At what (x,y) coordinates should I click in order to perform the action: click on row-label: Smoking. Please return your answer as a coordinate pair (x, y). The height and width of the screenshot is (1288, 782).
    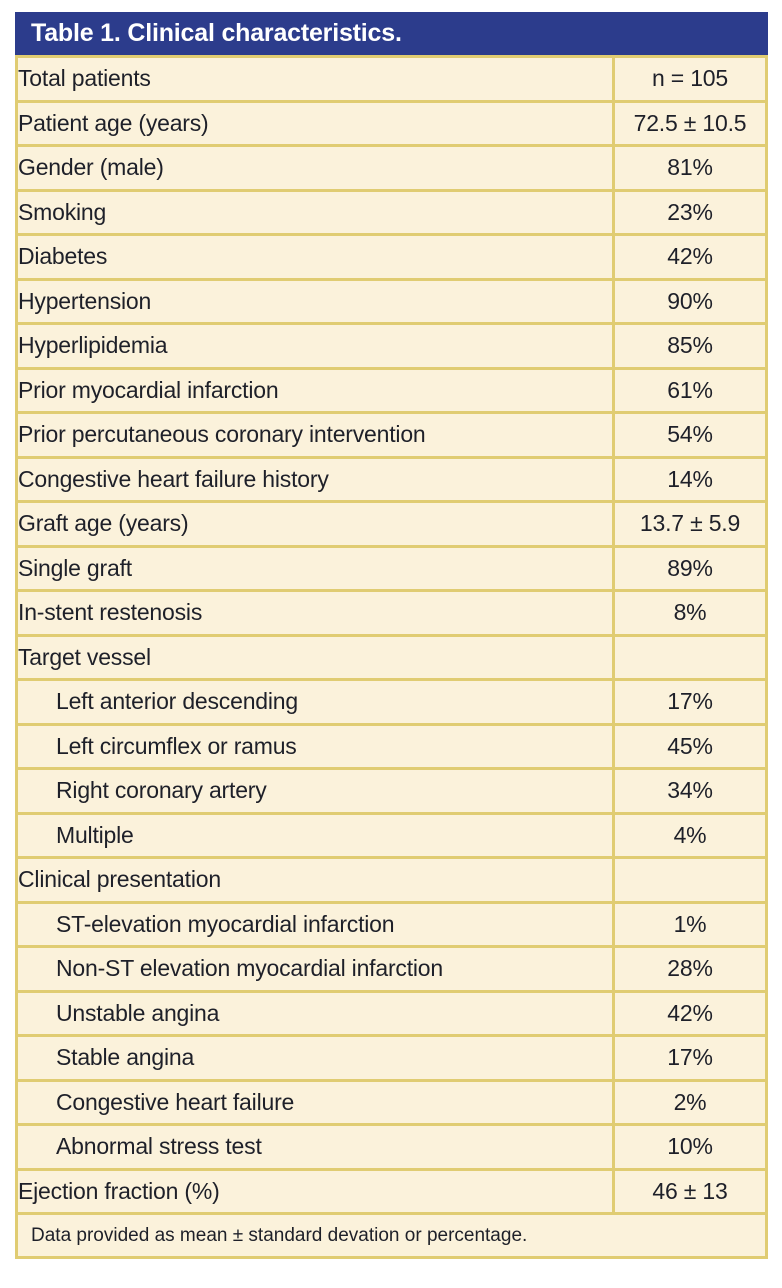
    Looking at the image, I should click on (315, 212).